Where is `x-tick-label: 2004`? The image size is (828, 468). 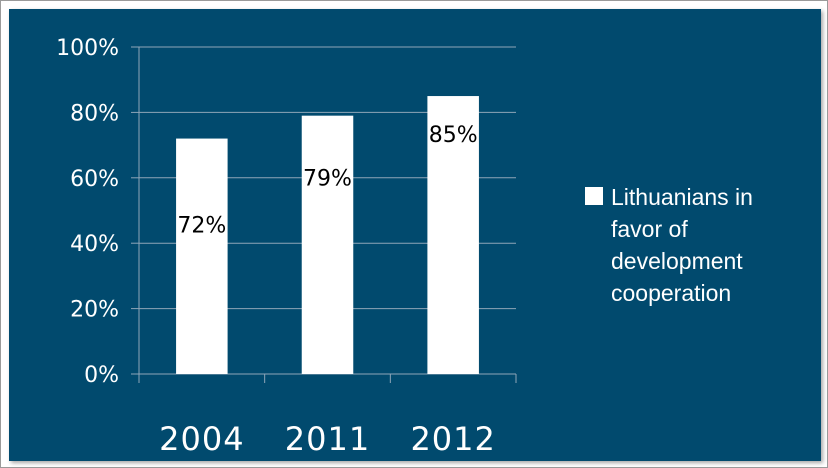
x-tick-label: 2004 is located at coordinates (201, 439).